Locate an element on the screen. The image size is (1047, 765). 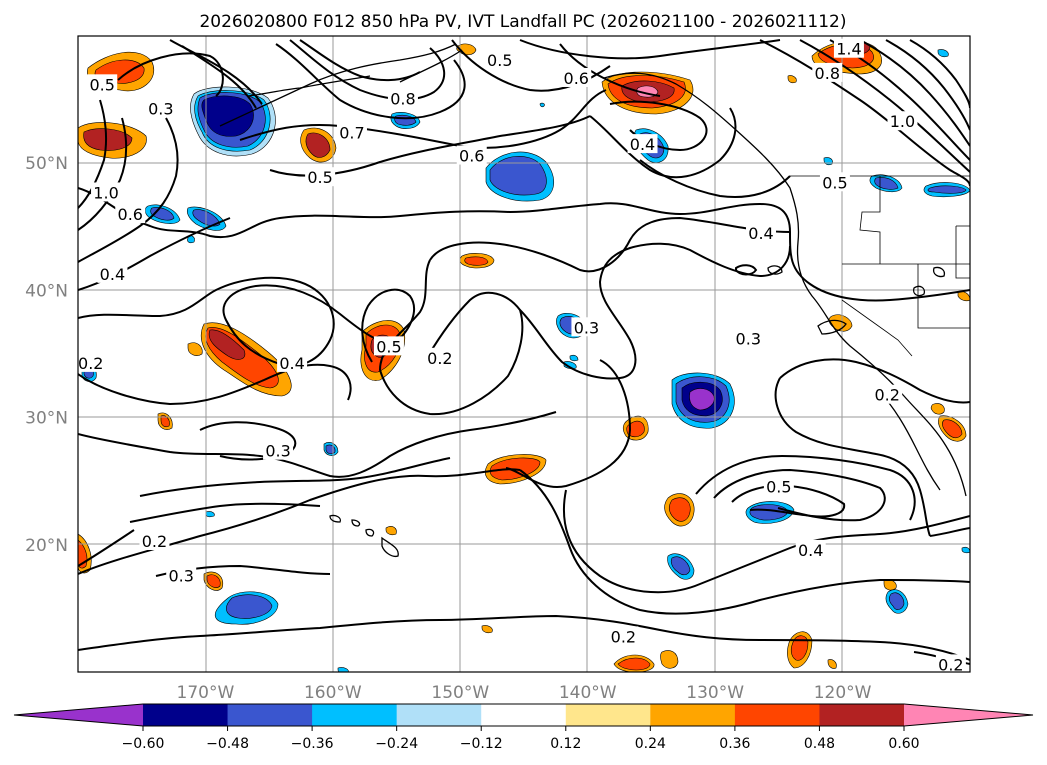
latitude-tick-label: 20°N is located at coordinates (46, 546).